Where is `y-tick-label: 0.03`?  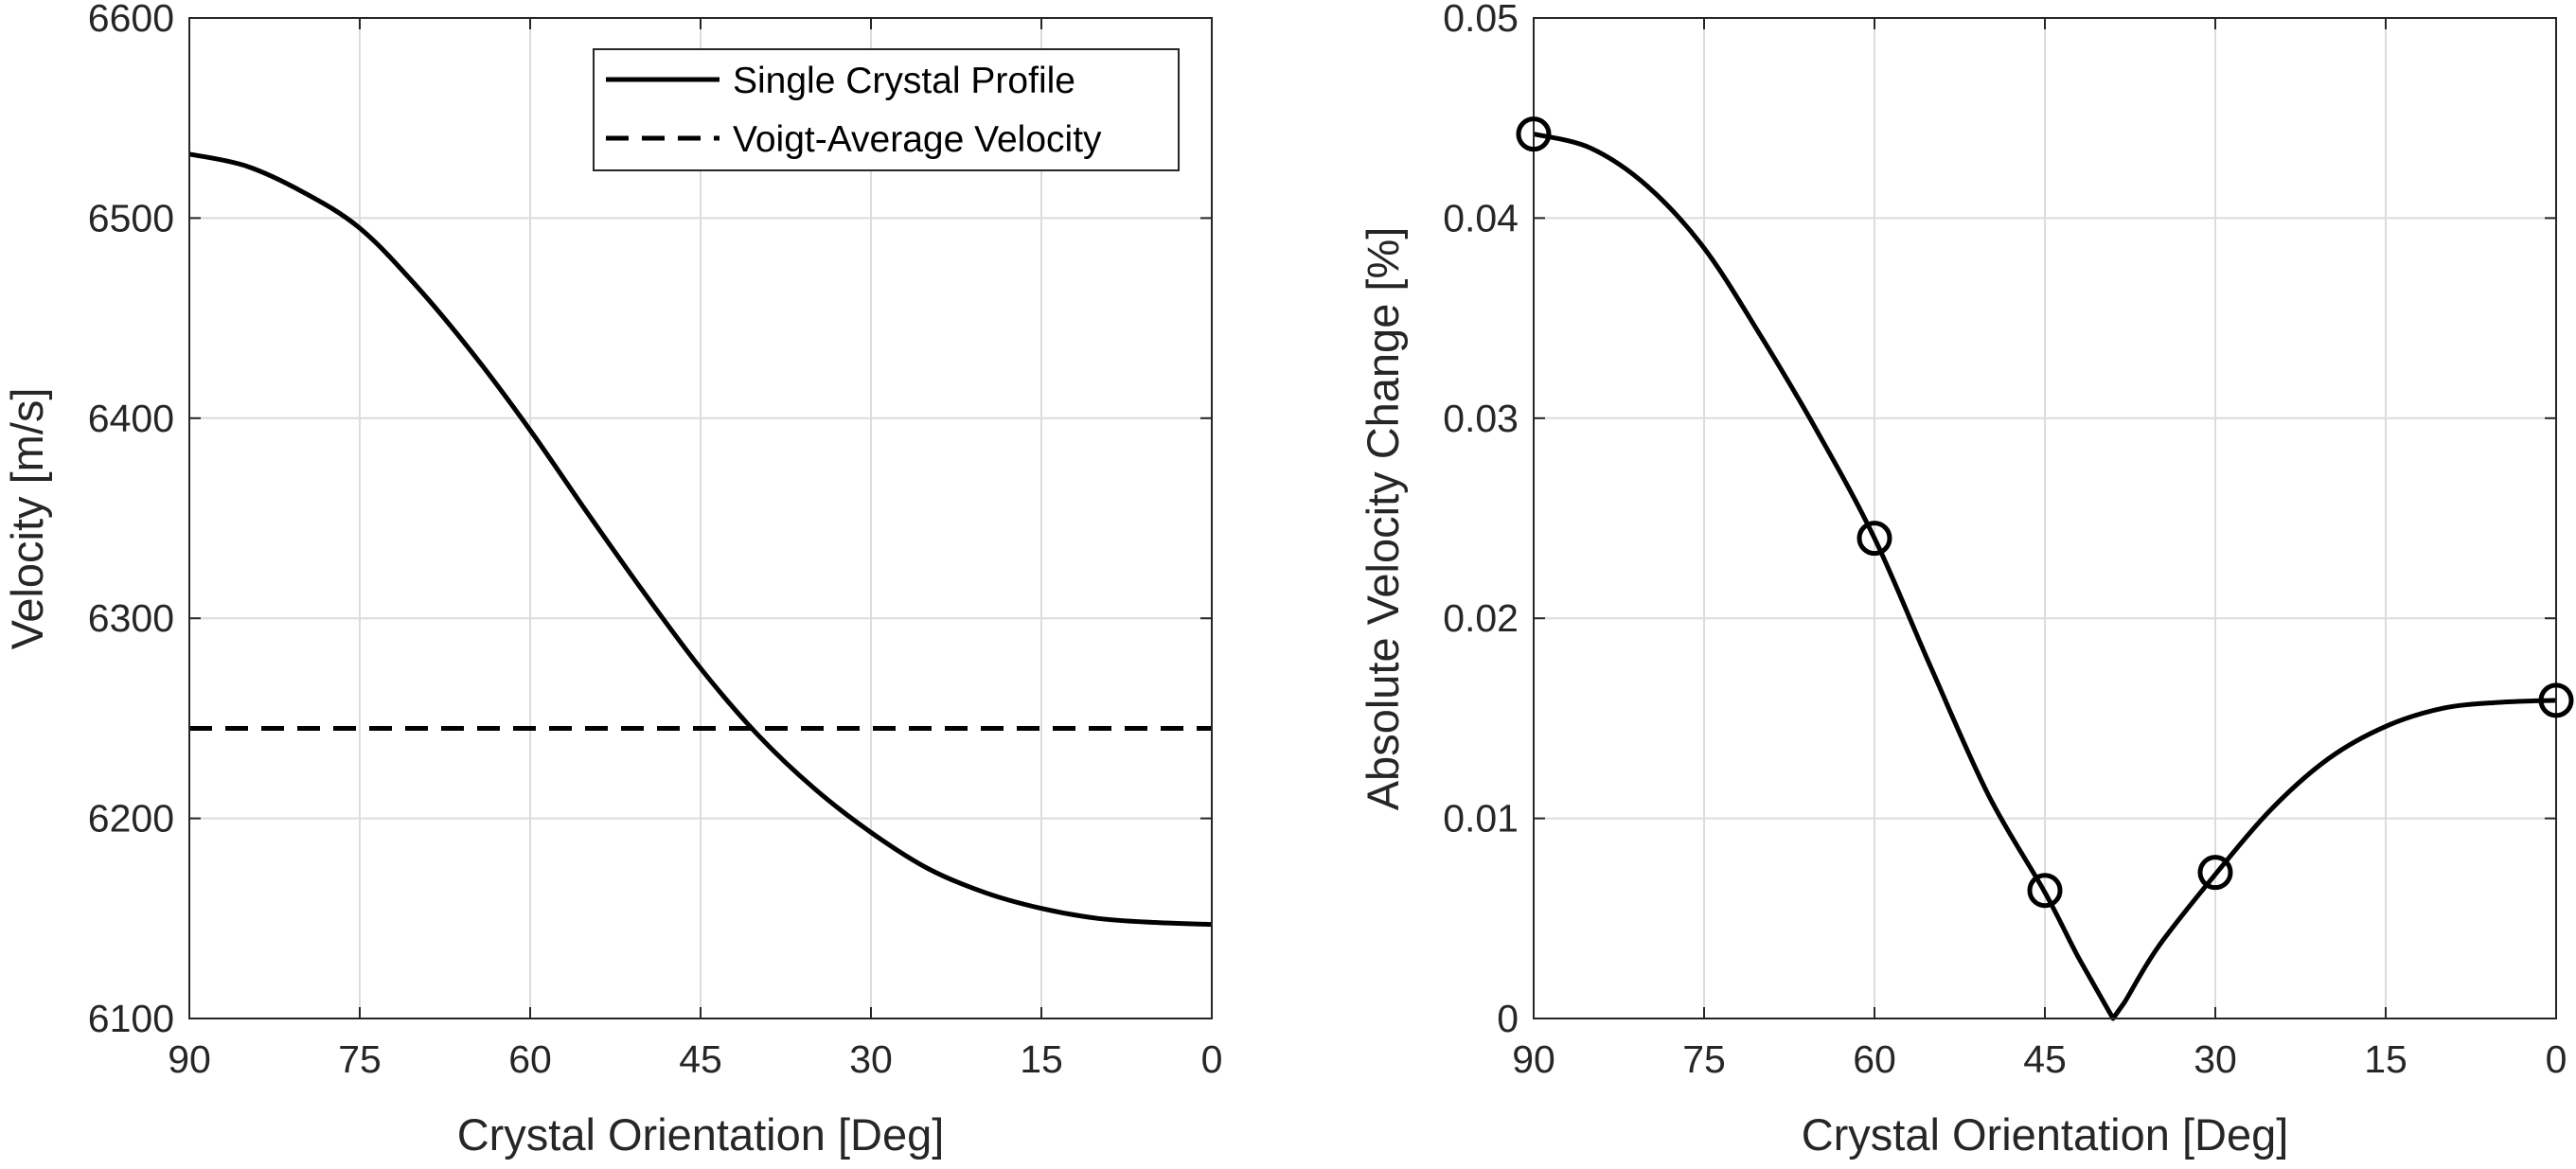 y-tick-label: 0.03 is located at coordinates (1481, 418).